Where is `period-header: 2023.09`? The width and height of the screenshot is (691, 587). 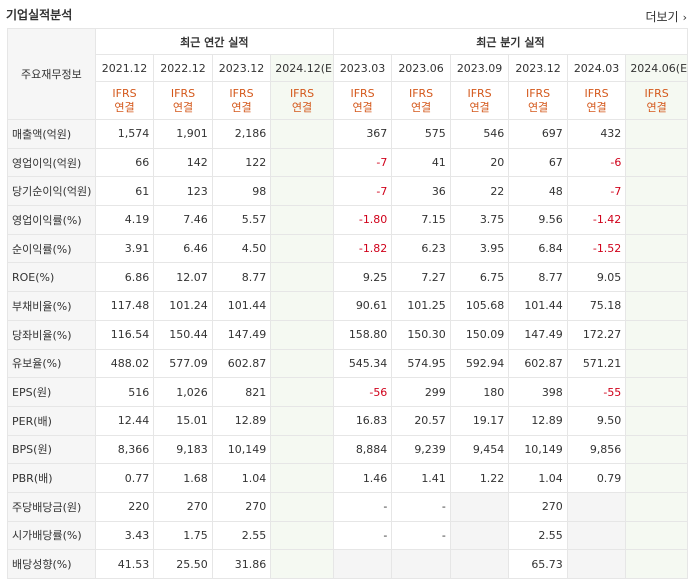
period-header: 2023.09 is located at coordinates (479, 68).